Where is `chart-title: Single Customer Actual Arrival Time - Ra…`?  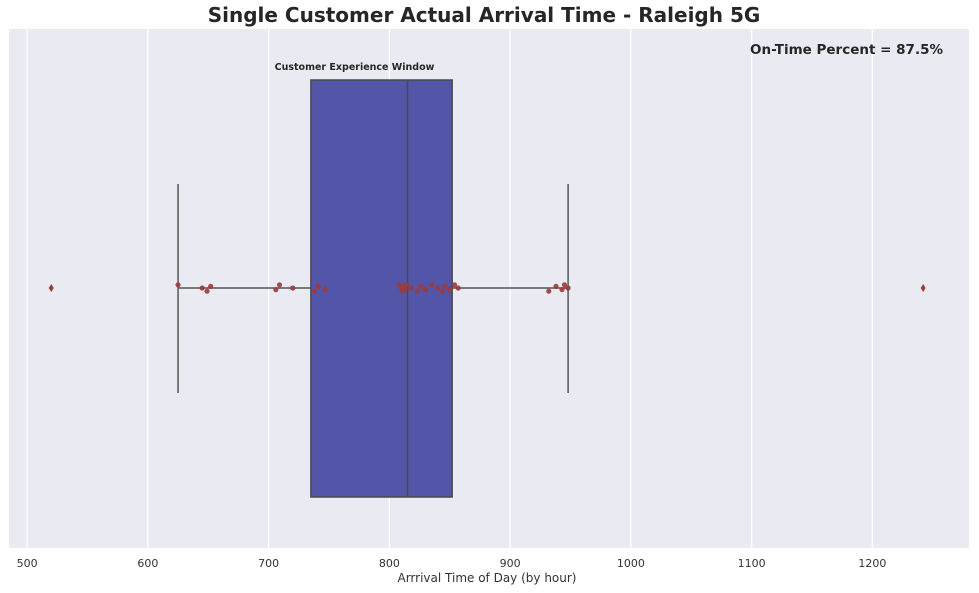
chart-title: Single Customer Actual Arrival Time - Ra… is located at coordinates (484, 15).